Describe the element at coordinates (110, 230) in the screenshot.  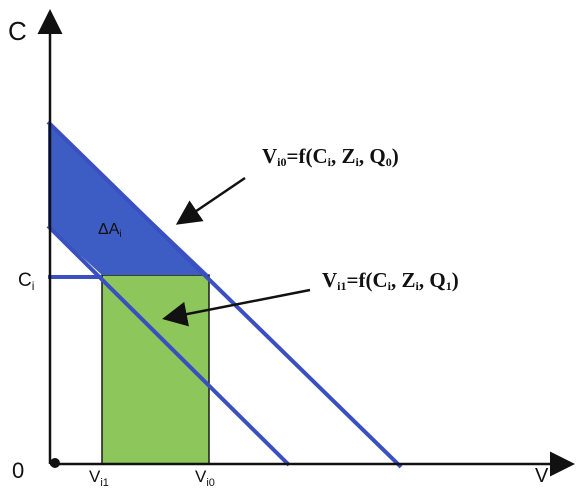
I see `delta-area-label: ΔAi` at that location.